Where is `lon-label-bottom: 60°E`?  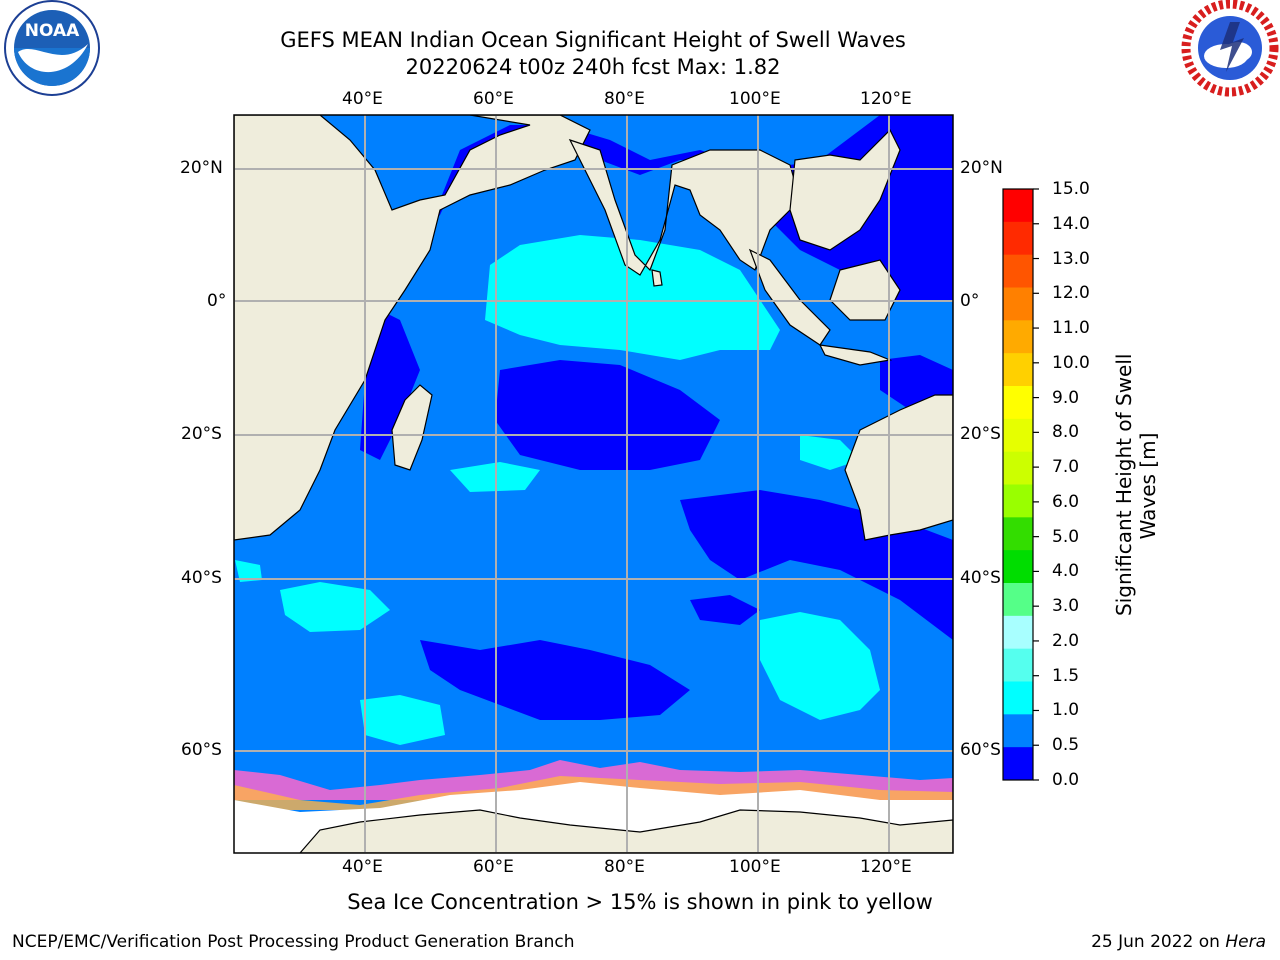 lon-label-bottom: 60°E is located at coordinates (493, 867).